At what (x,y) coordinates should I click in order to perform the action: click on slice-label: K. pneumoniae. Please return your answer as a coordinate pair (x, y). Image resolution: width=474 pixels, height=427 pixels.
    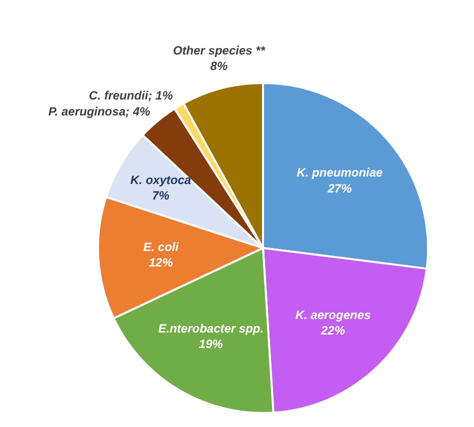
    Looking at the image, I should click on (340, 173).